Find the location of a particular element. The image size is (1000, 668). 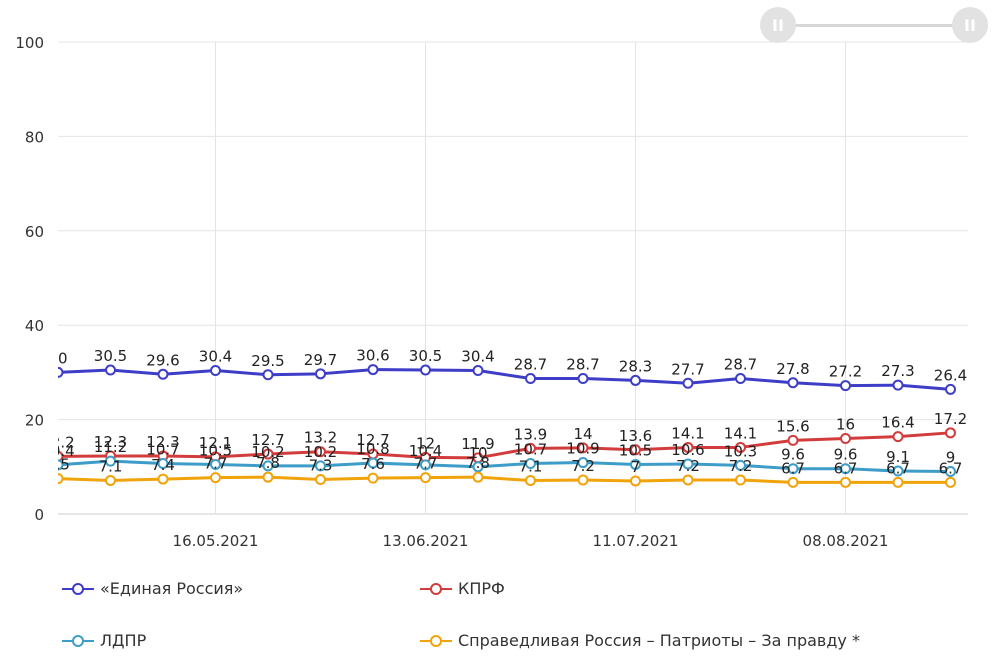

data-label: 30 is located at coordinates (57, 358).